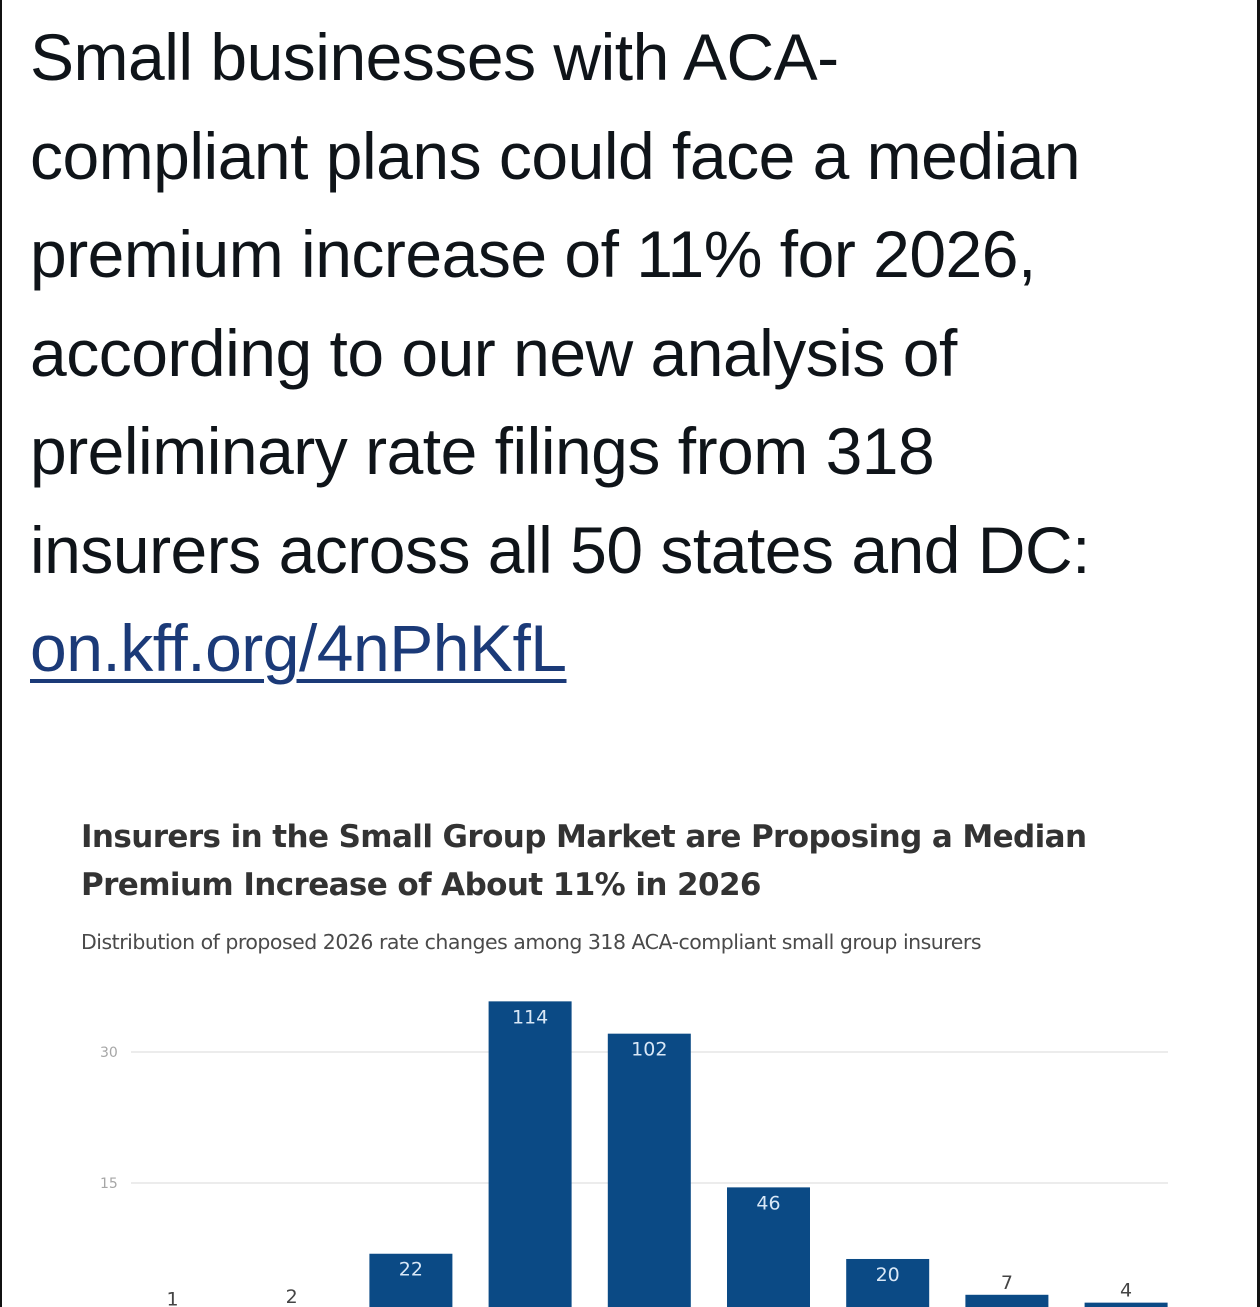 The width and height of the screenshot is (1260, 1307). What do you see at coordinates (1007, 1283) in the screenshot?
I see `bar-value-label: 7` at bounding box center [1007, 1283].